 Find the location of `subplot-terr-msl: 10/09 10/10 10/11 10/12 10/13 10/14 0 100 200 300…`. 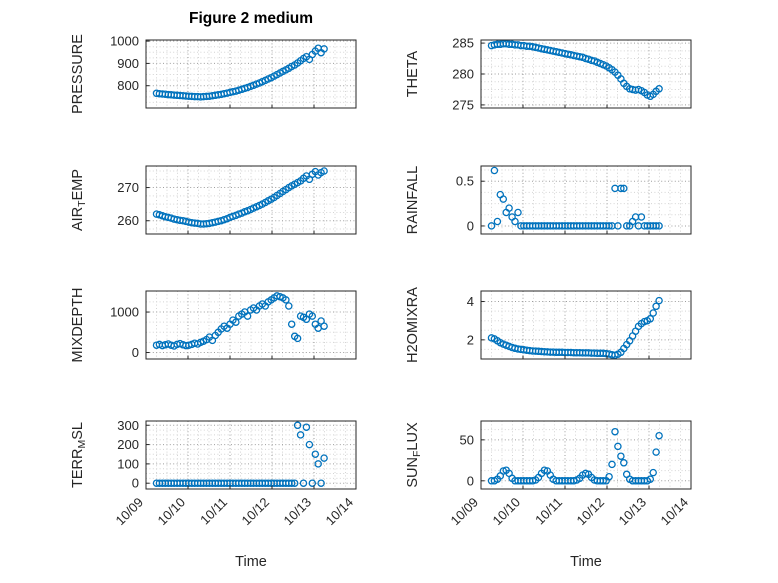

subplot-terr-msl: 10/09 10/10 10/11 10/12 10/13 10/14 0 100 200 300… is located at coordinates (213, 473).